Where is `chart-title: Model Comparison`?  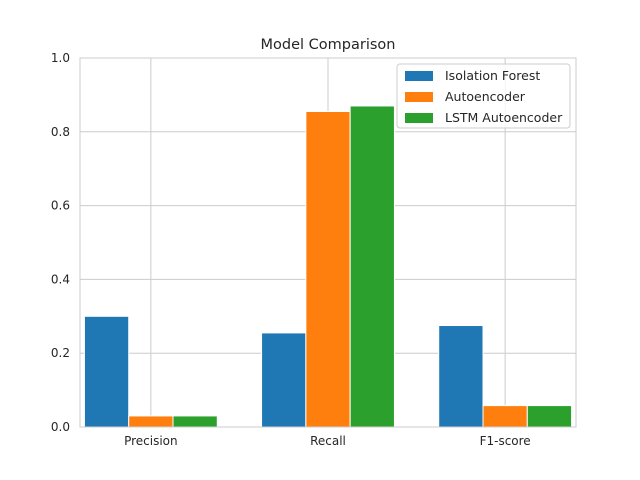 chart-title: Model Comparison is located at coordinates (328, 45).